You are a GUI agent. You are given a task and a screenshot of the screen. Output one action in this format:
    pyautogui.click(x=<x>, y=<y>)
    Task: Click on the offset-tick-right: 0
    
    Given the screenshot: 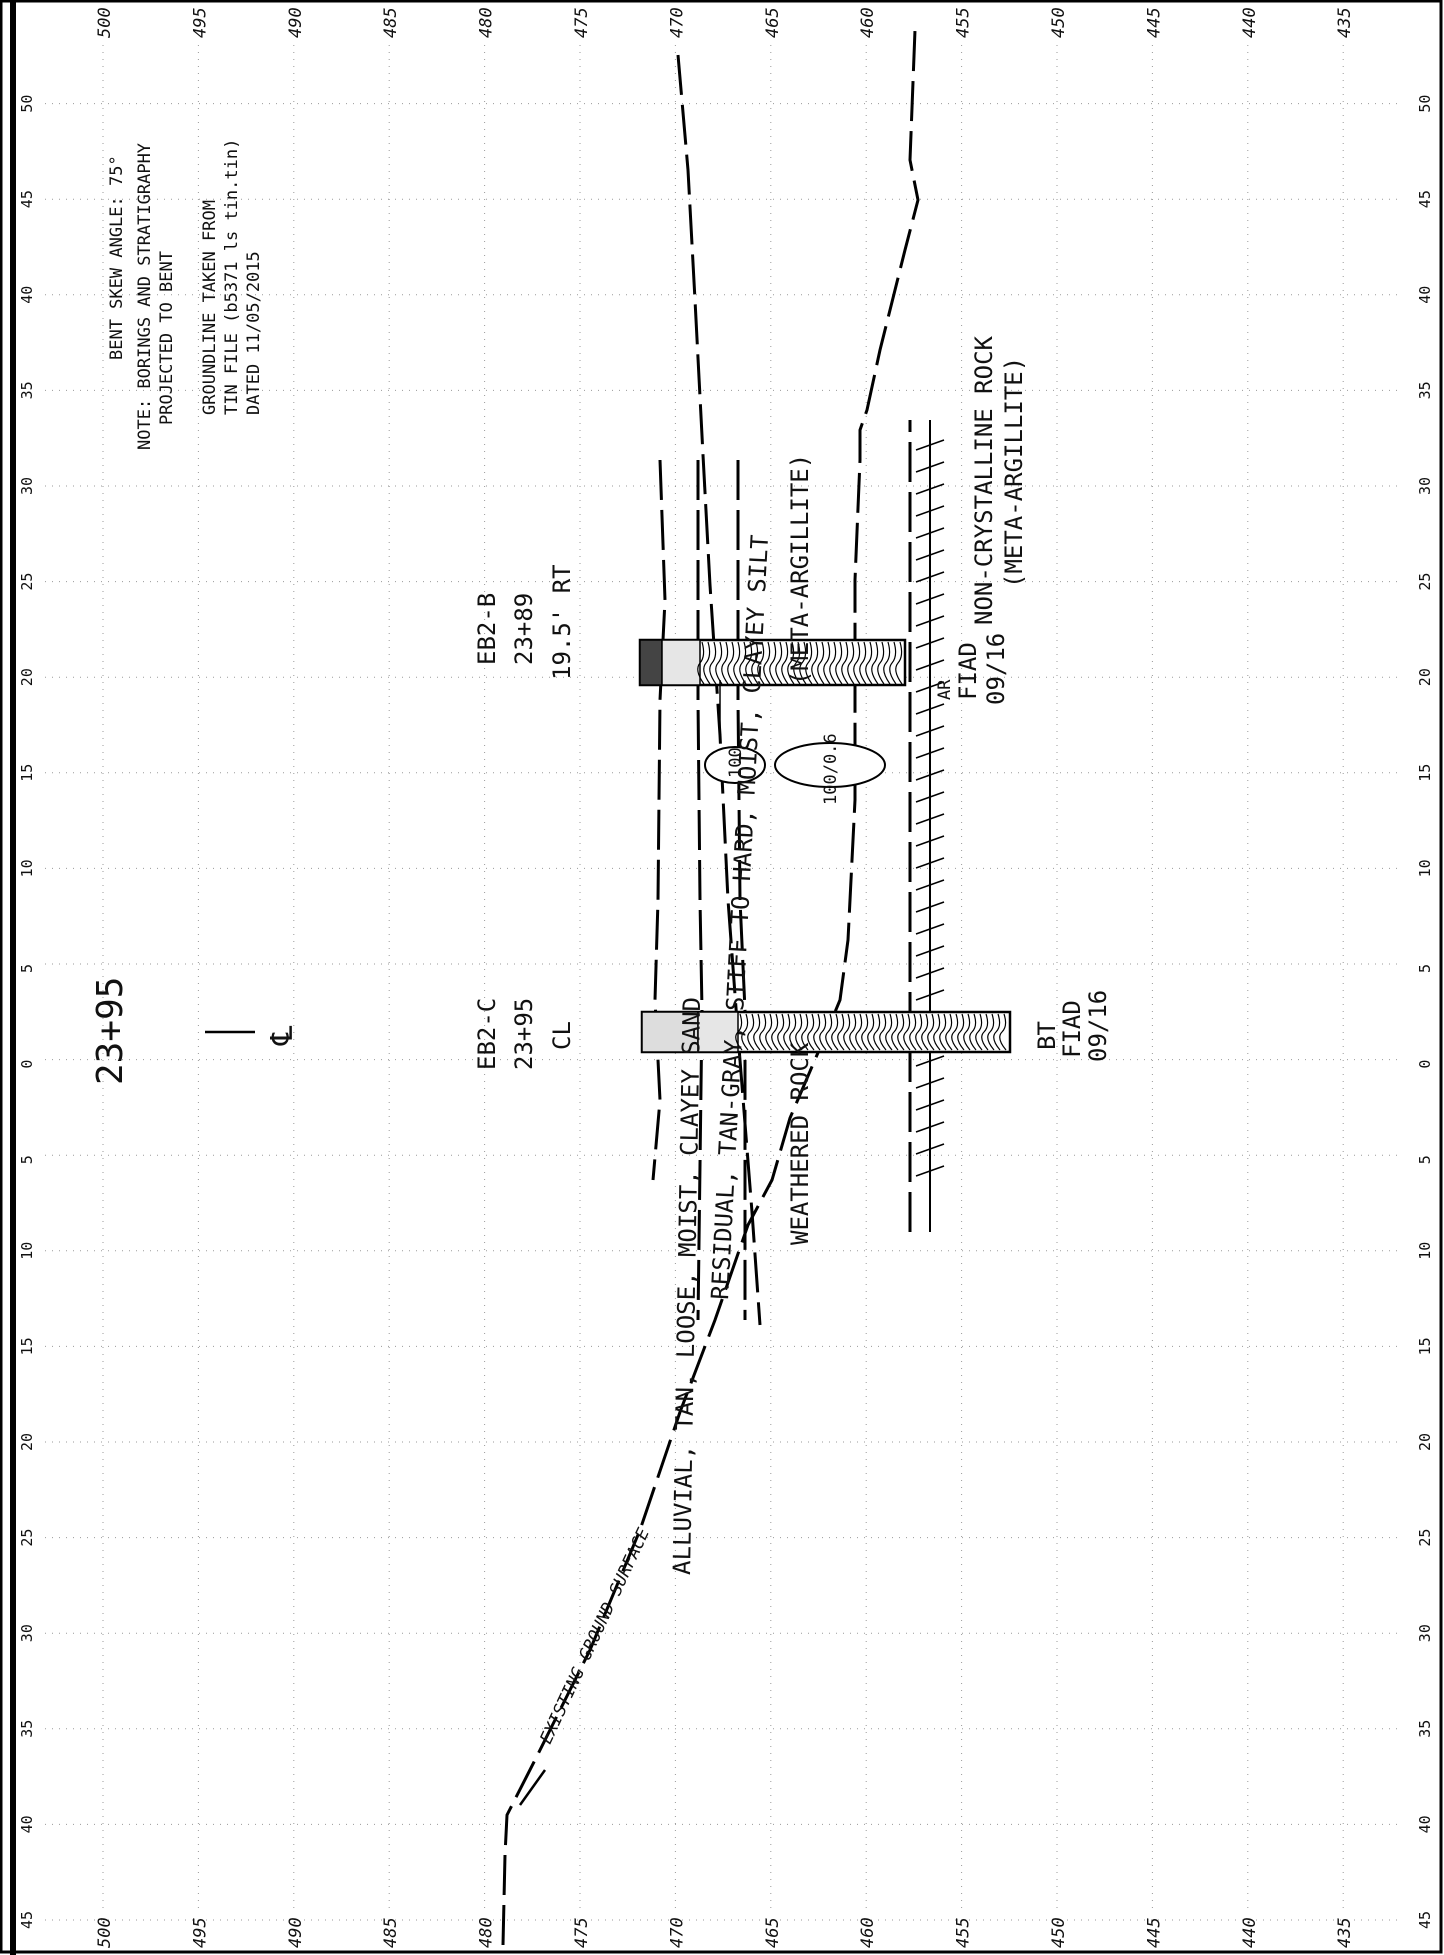 What is the action you would take?
    pyautogui.click(x=1425, y=1064)
    